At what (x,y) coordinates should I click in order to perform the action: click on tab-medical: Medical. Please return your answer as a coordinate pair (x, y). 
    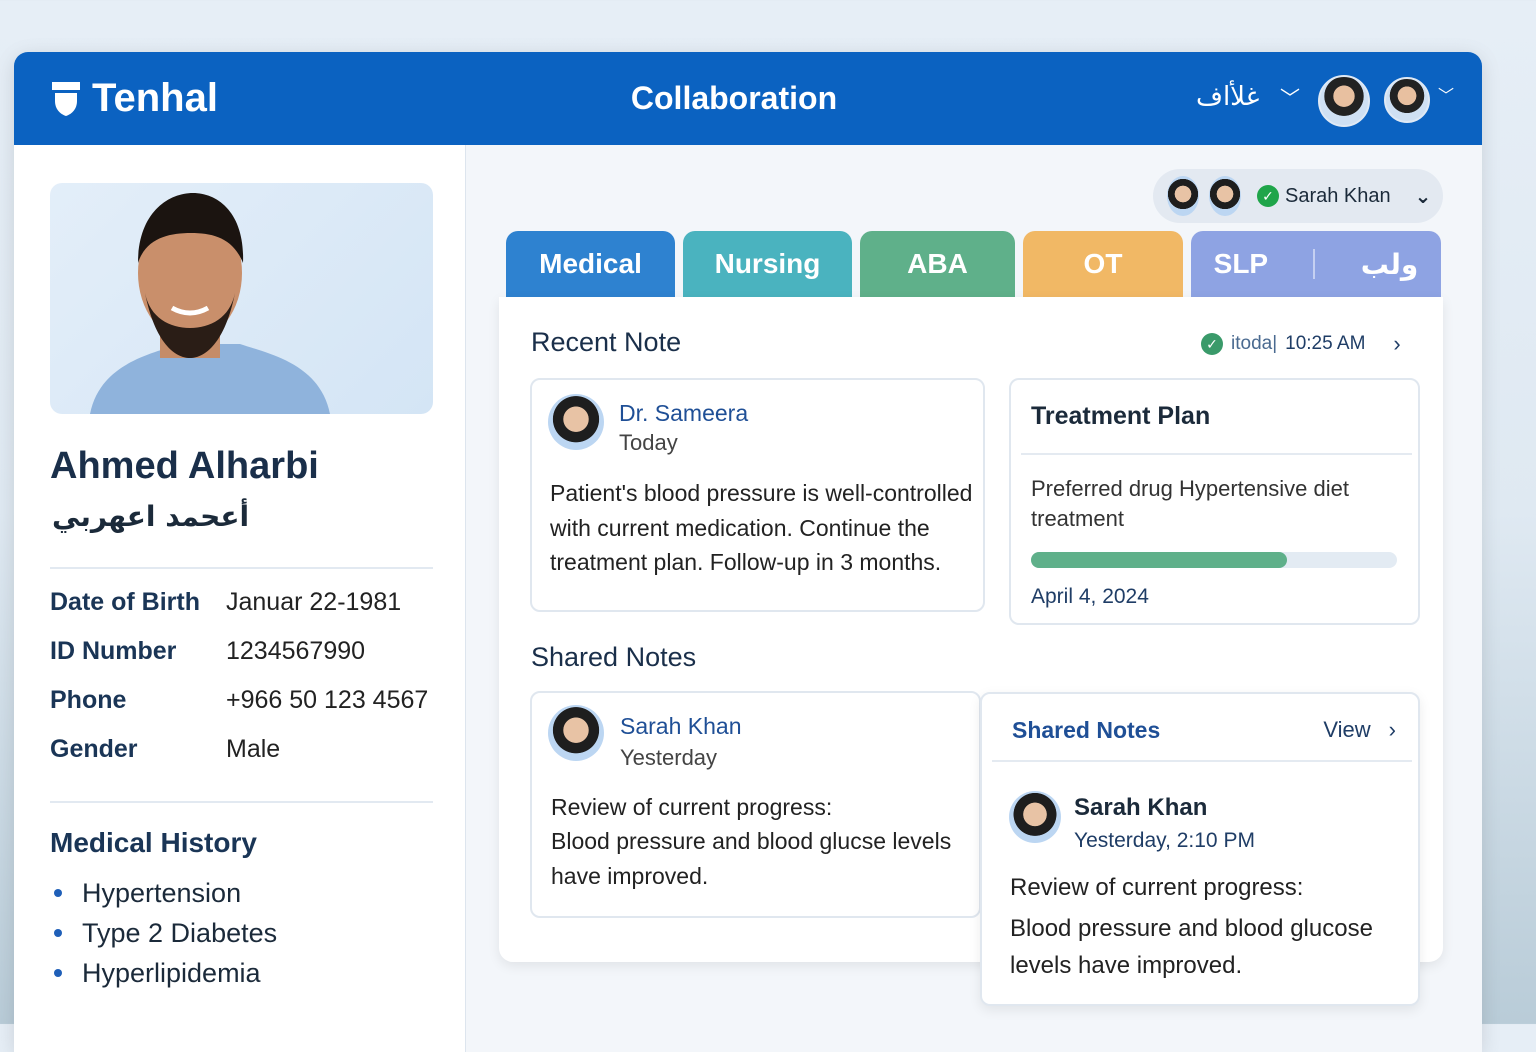
    Looking at the image, I should click on (590, 264).